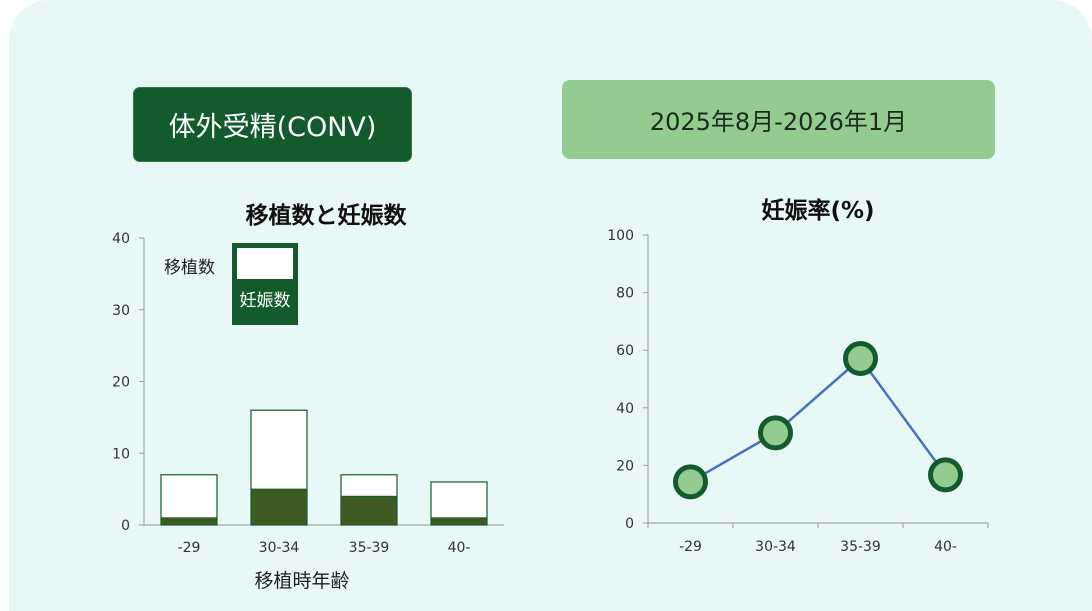 This screenshot has height=611, width=1092. What do you see at coordinates (121, 454) in the screenshot?
I see `bar-y-tick-label: 10` at bounding box center [121, 454].